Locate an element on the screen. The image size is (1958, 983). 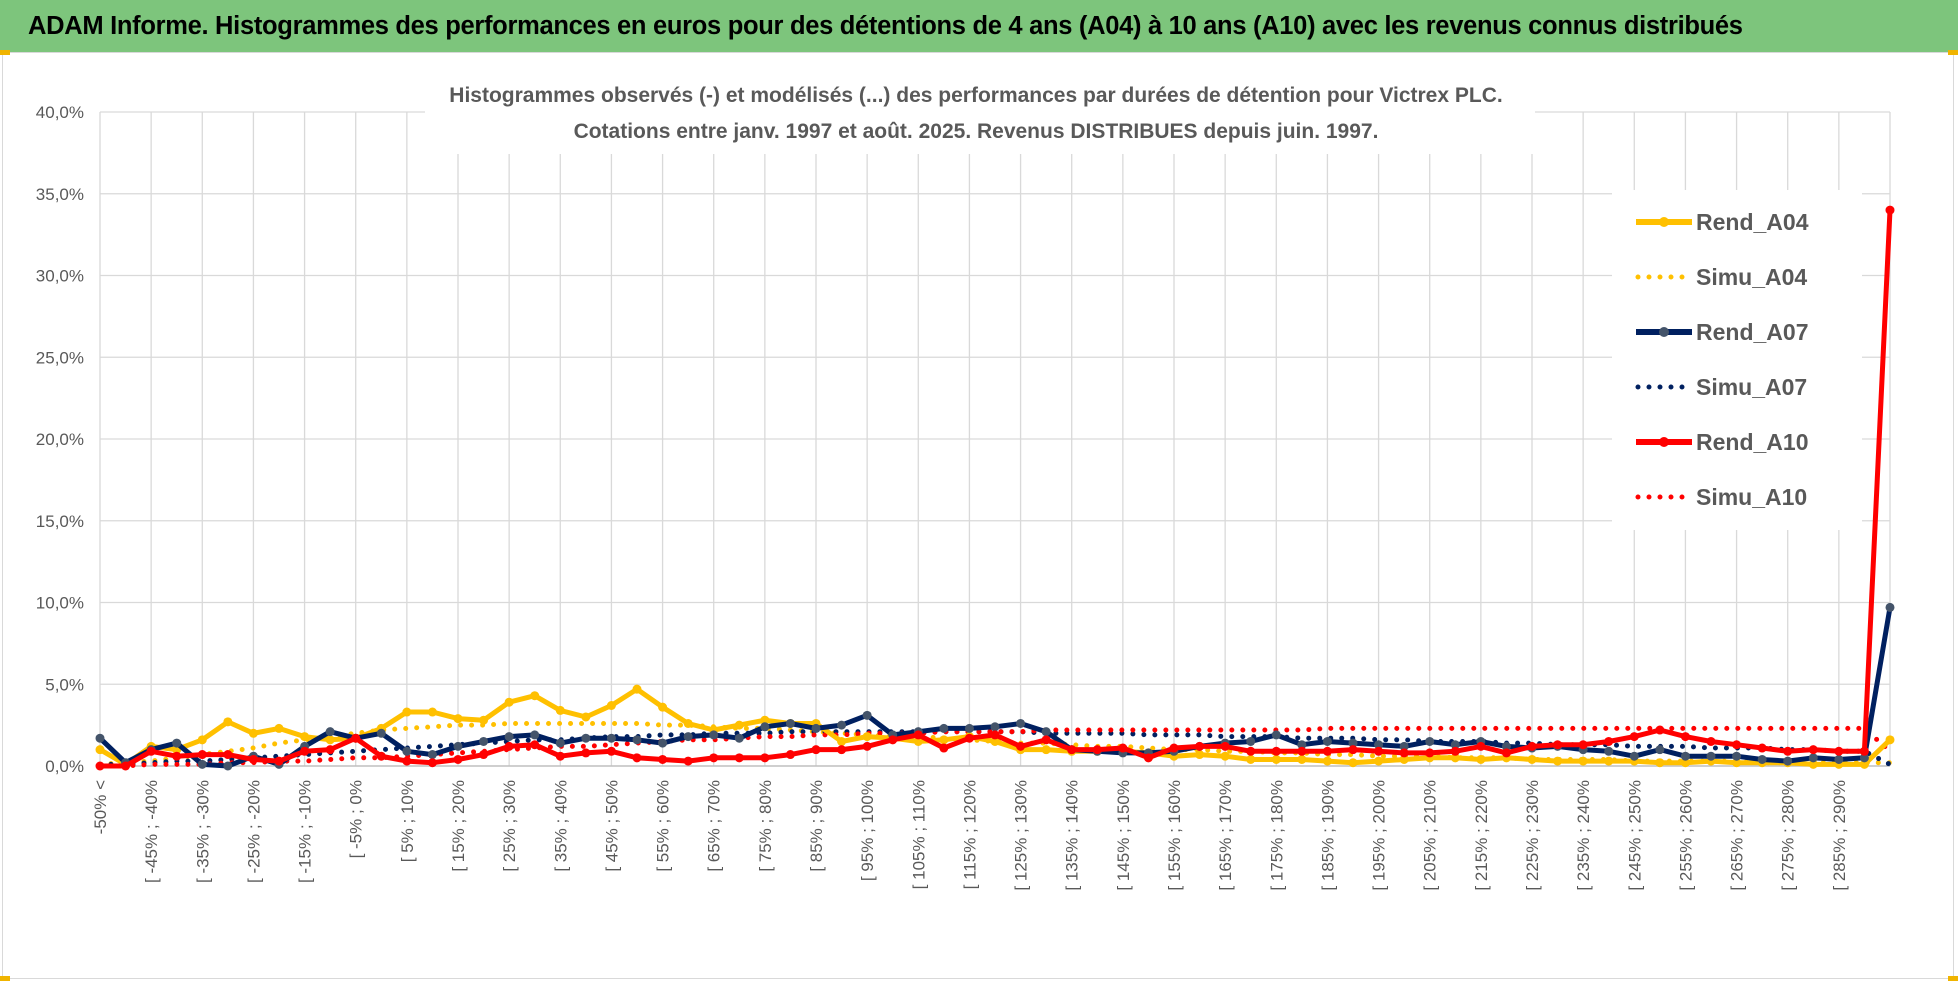
legend-label: Simu_A07 is located at coordinates (1751, 387).